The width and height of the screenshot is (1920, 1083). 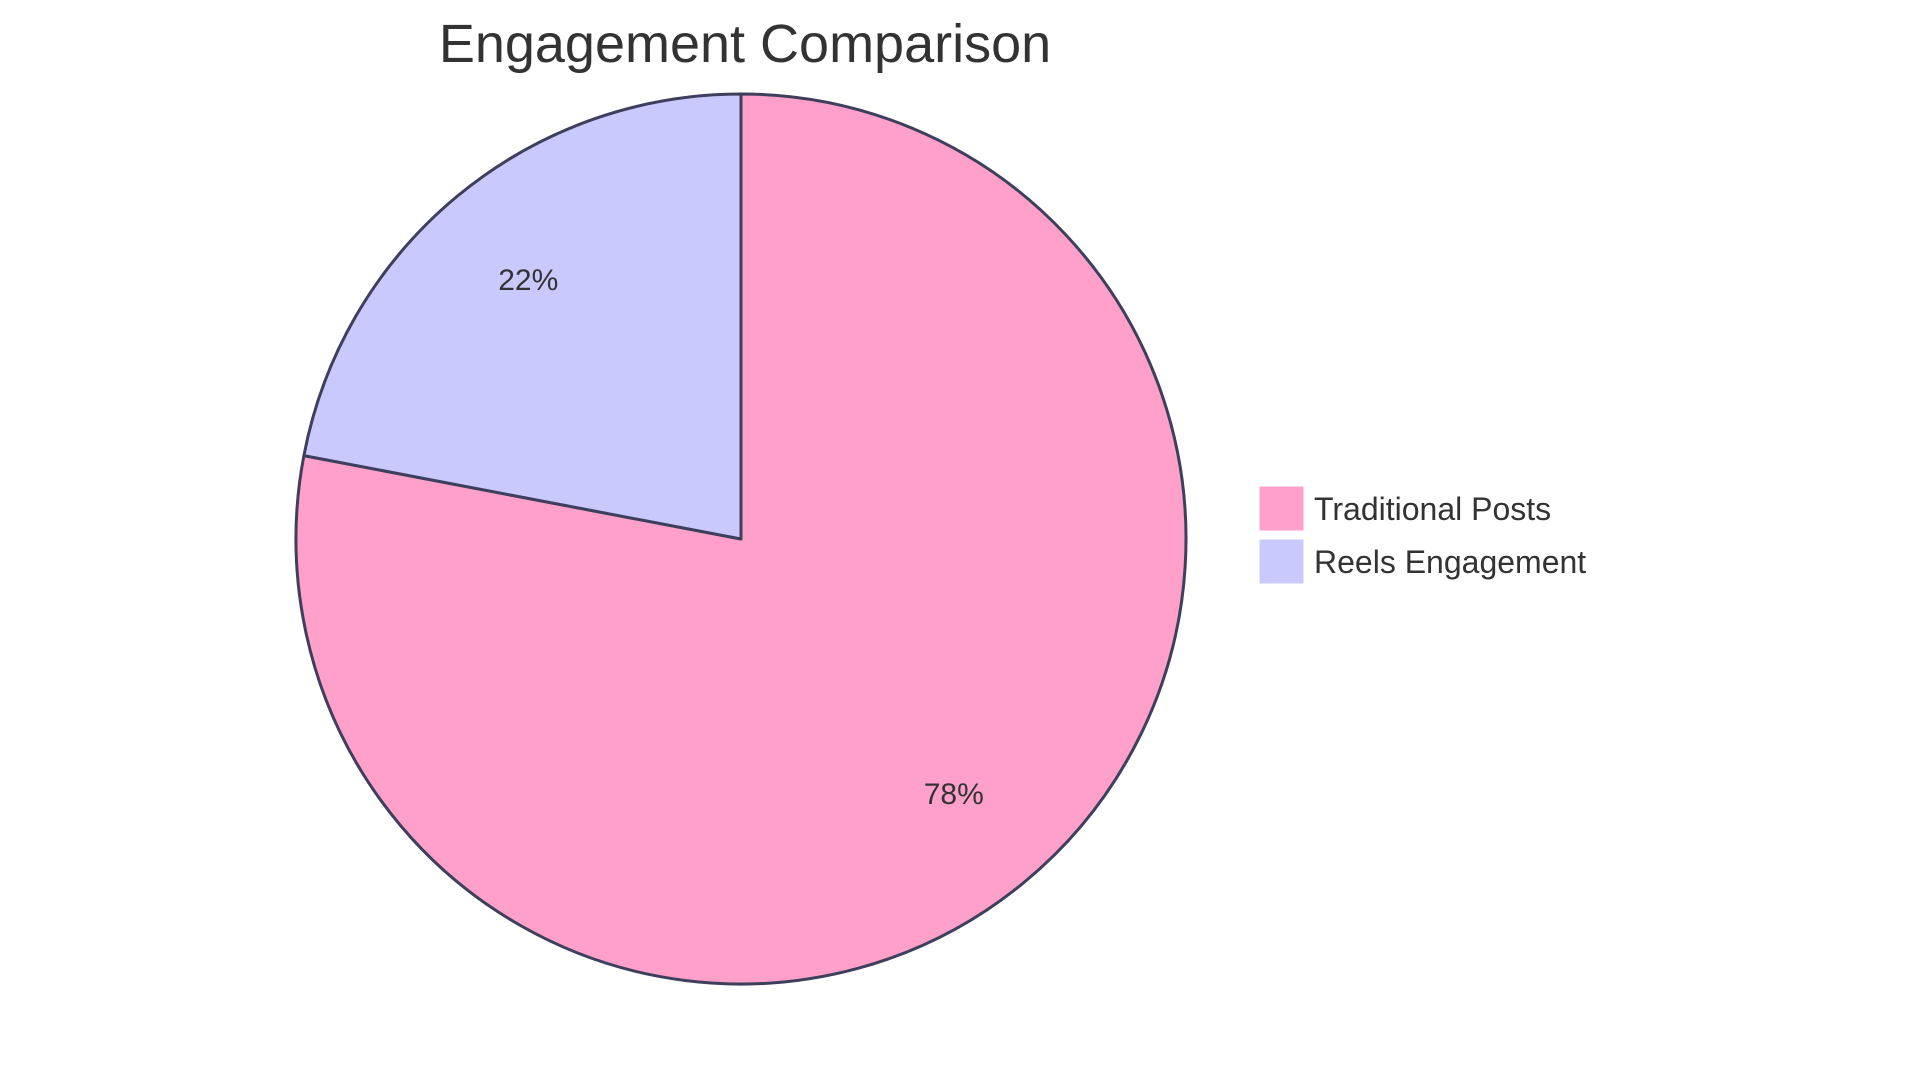 What do you see at coordinates (528, 280) in the screenshot?
I see `slice-label-reels: 22%` at bounding box center [528, 280].